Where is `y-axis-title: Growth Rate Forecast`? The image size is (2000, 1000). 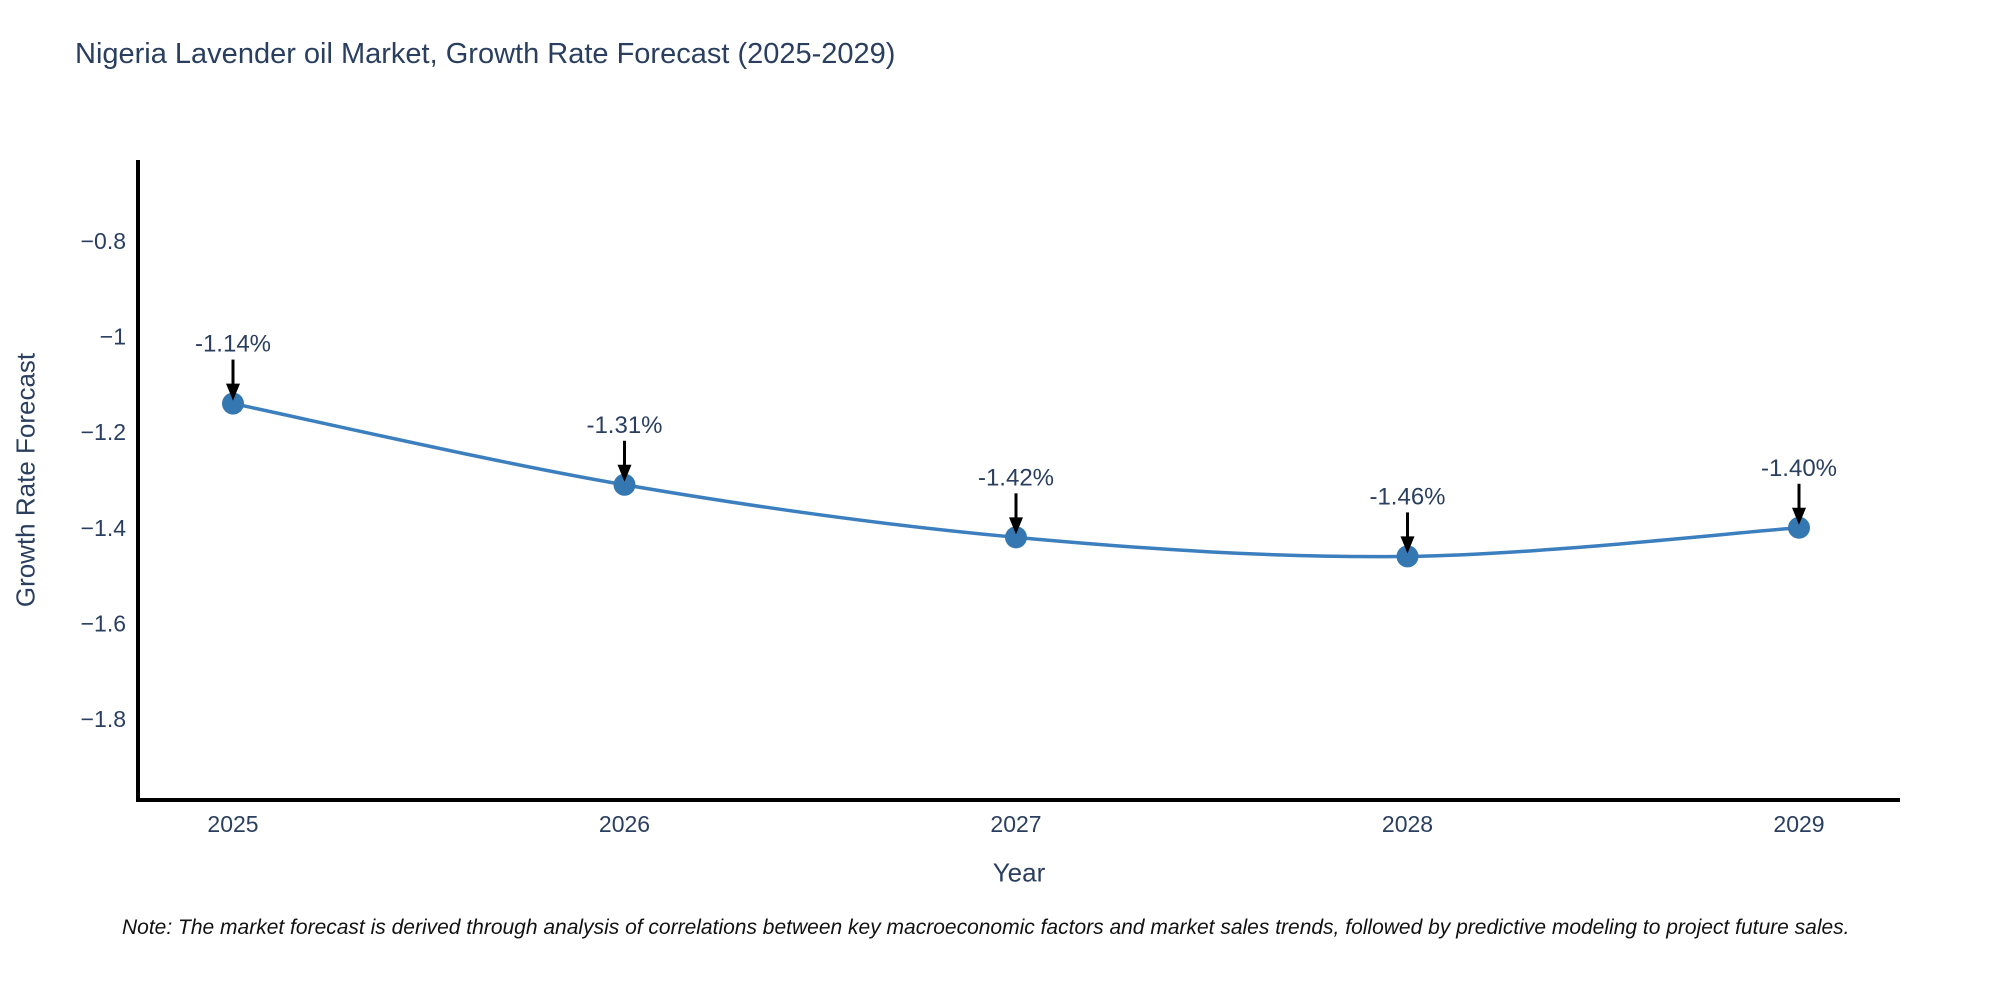 y-axis-title: Growth Rate Forecast is located at coordinates (25, 480).